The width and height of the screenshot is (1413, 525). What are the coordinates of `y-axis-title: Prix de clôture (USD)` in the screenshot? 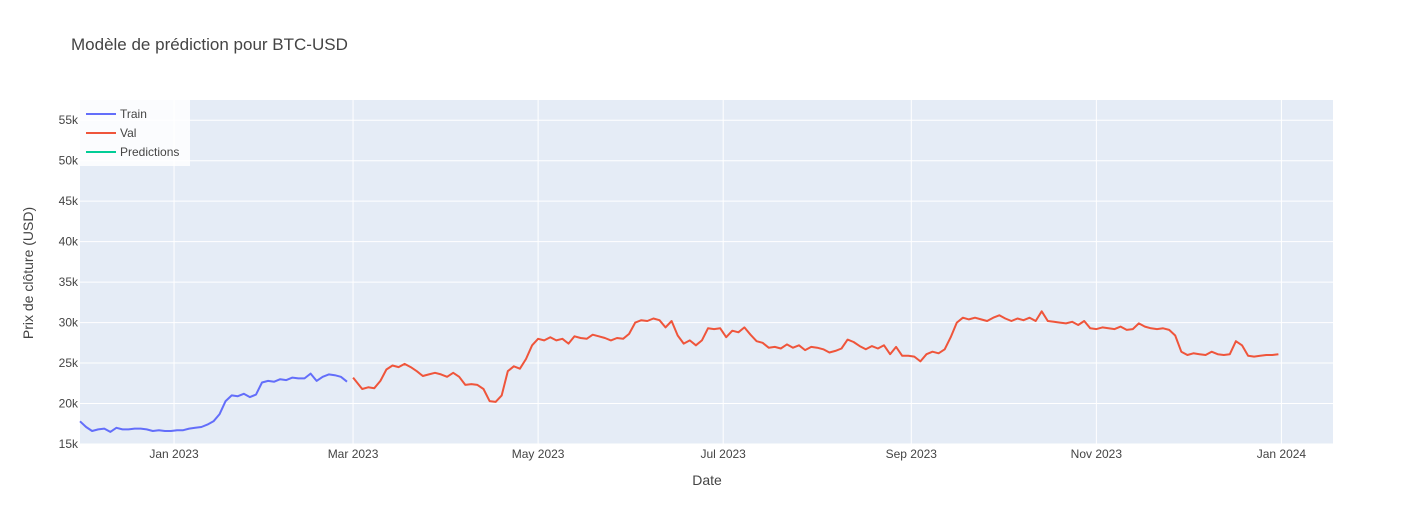 It's located at (28, 273).